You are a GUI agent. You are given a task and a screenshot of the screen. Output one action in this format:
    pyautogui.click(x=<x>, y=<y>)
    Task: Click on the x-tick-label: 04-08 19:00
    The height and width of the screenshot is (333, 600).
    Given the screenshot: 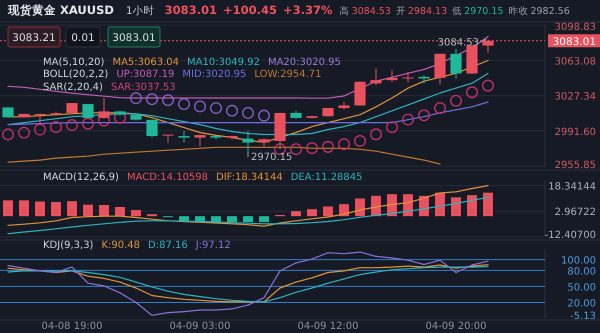 What is the action you would take?
    pyautogui.click(x=72, y=326)
    